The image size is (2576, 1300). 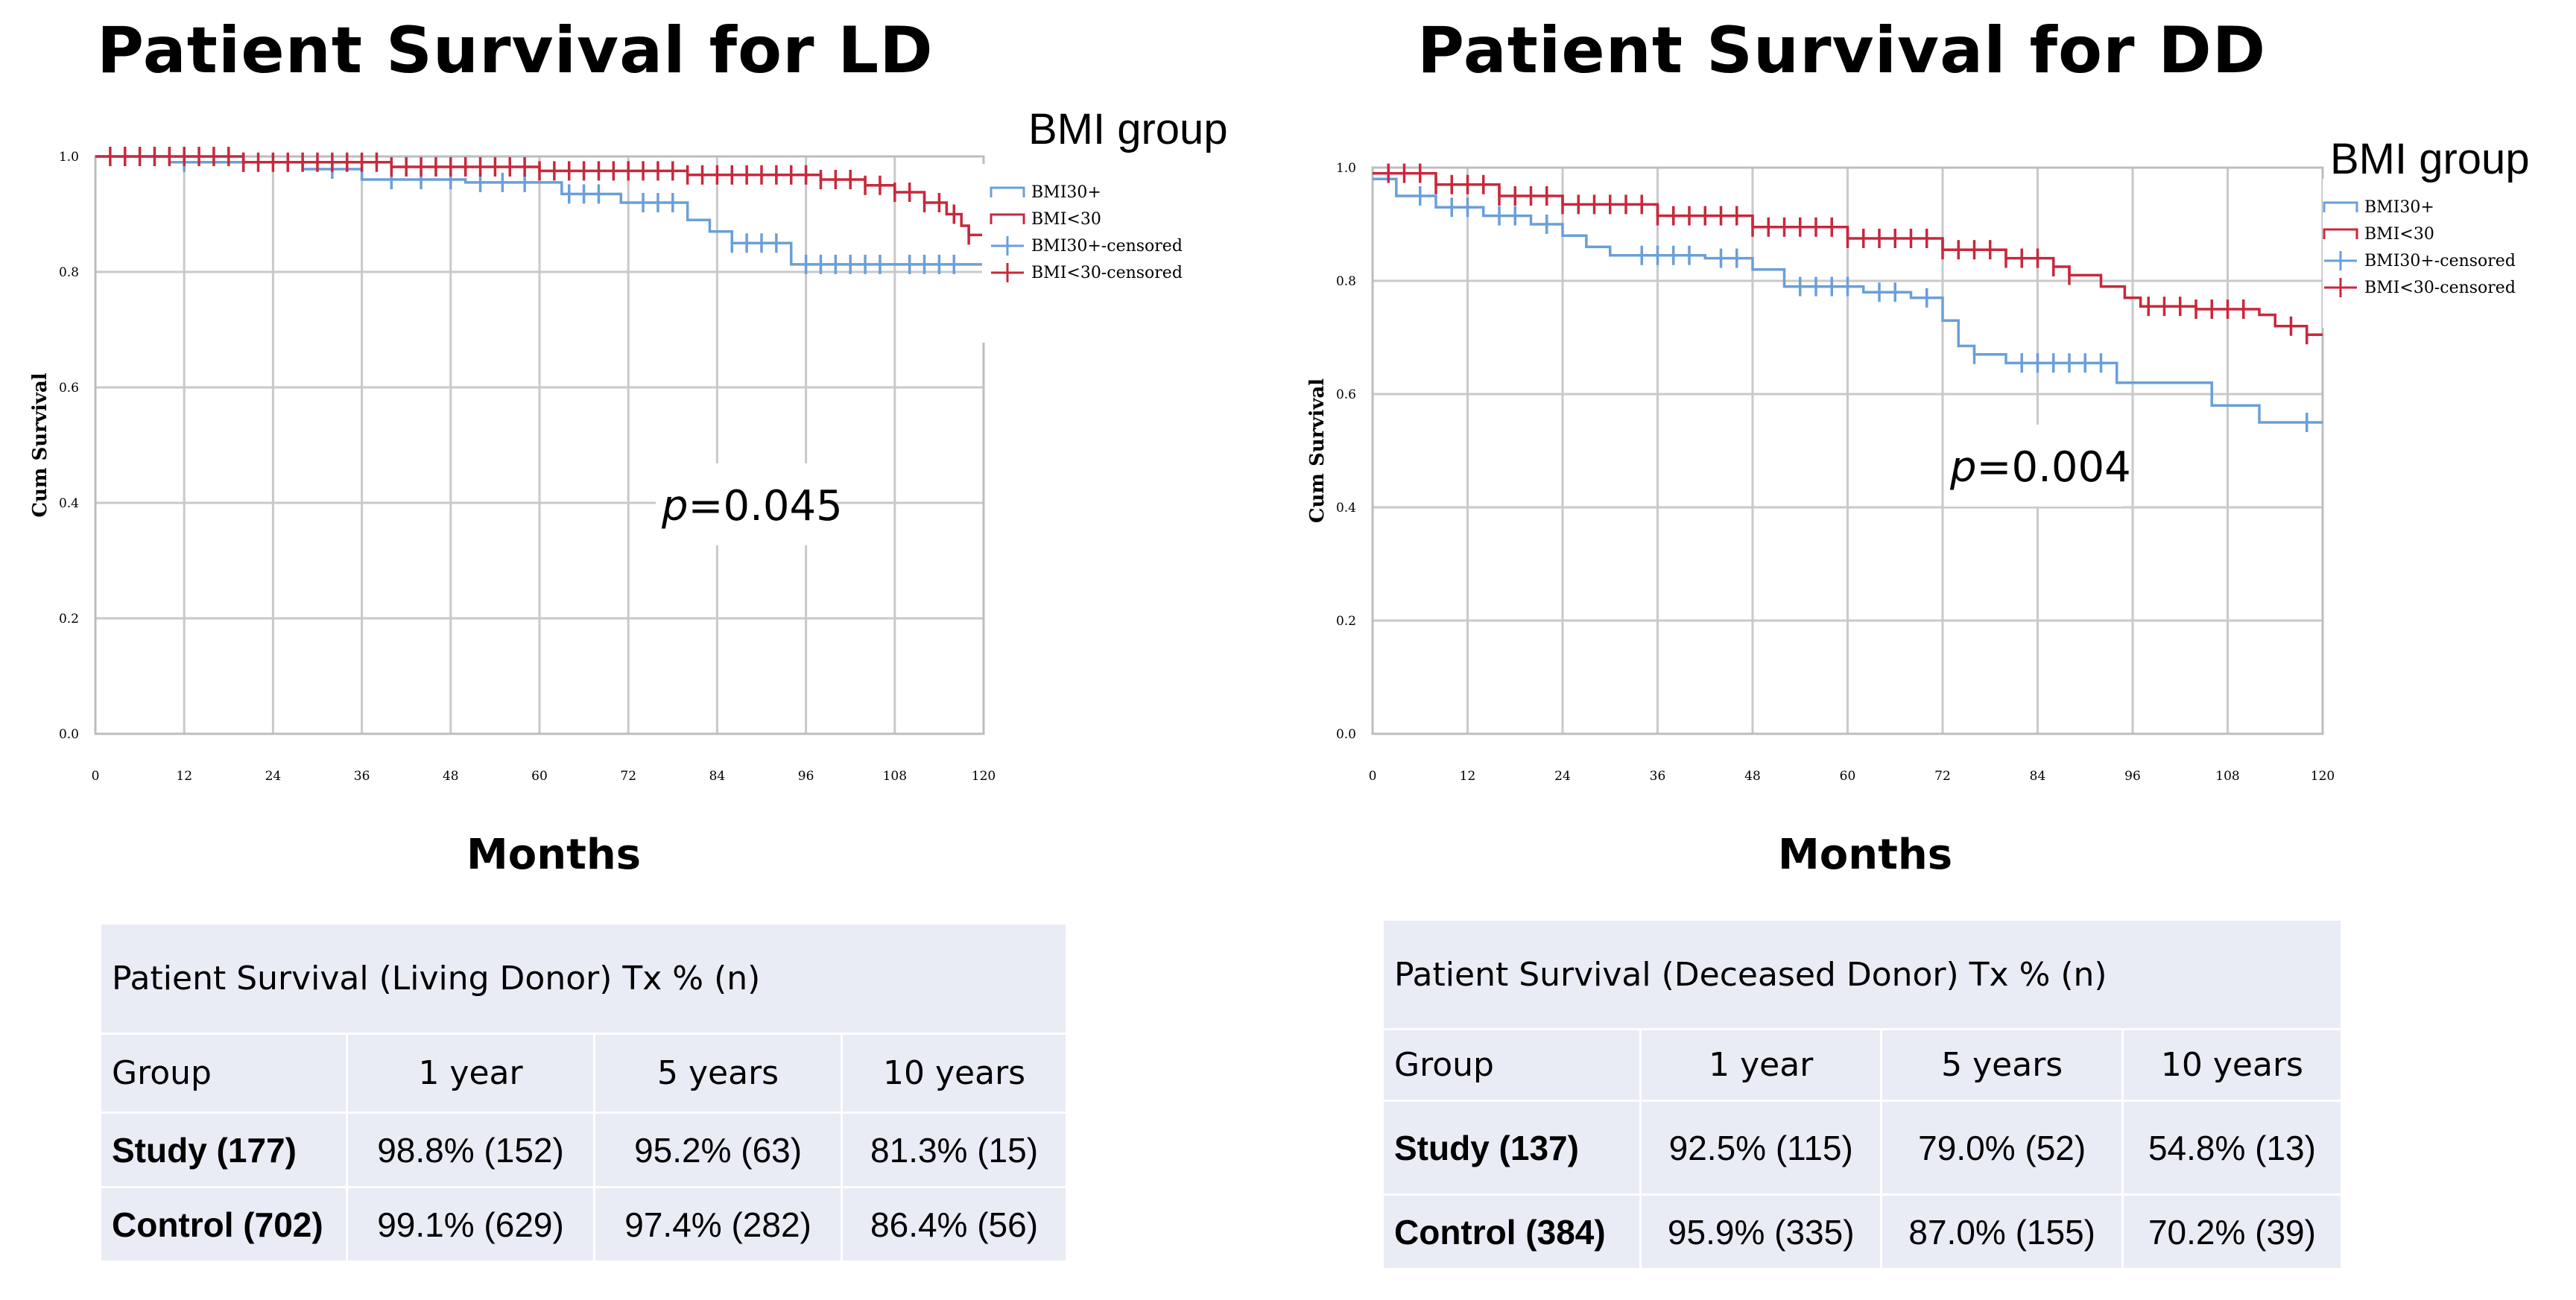 I want to click on p-value-annotation: p=0.045, so click(x=752, y=506).